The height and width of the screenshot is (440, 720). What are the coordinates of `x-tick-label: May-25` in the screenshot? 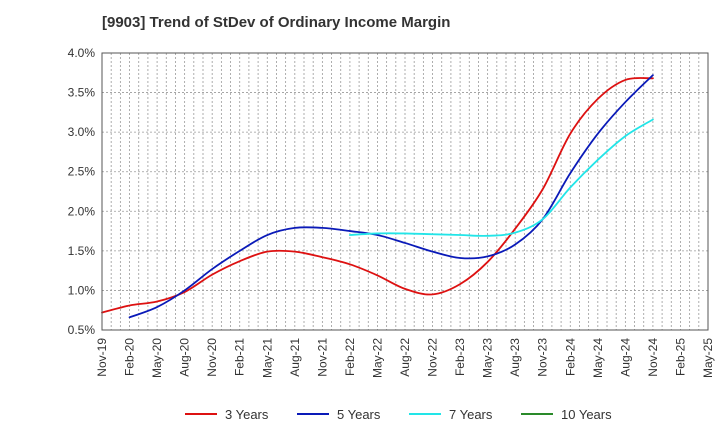 It's located at (708, 358).